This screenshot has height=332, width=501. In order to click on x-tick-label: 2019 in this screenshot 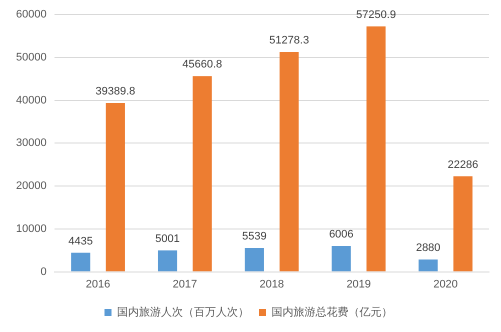, I will do `click(358, 284)`.